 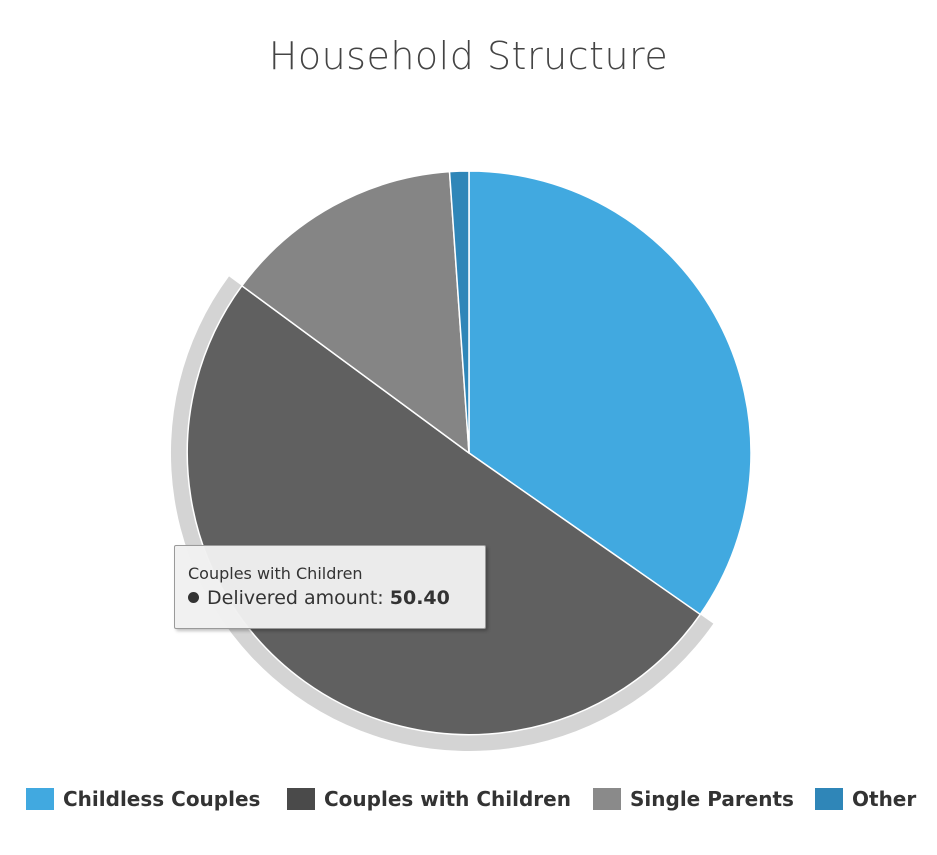 I want to click on pie-slice-other, so click(x=459, y=312).